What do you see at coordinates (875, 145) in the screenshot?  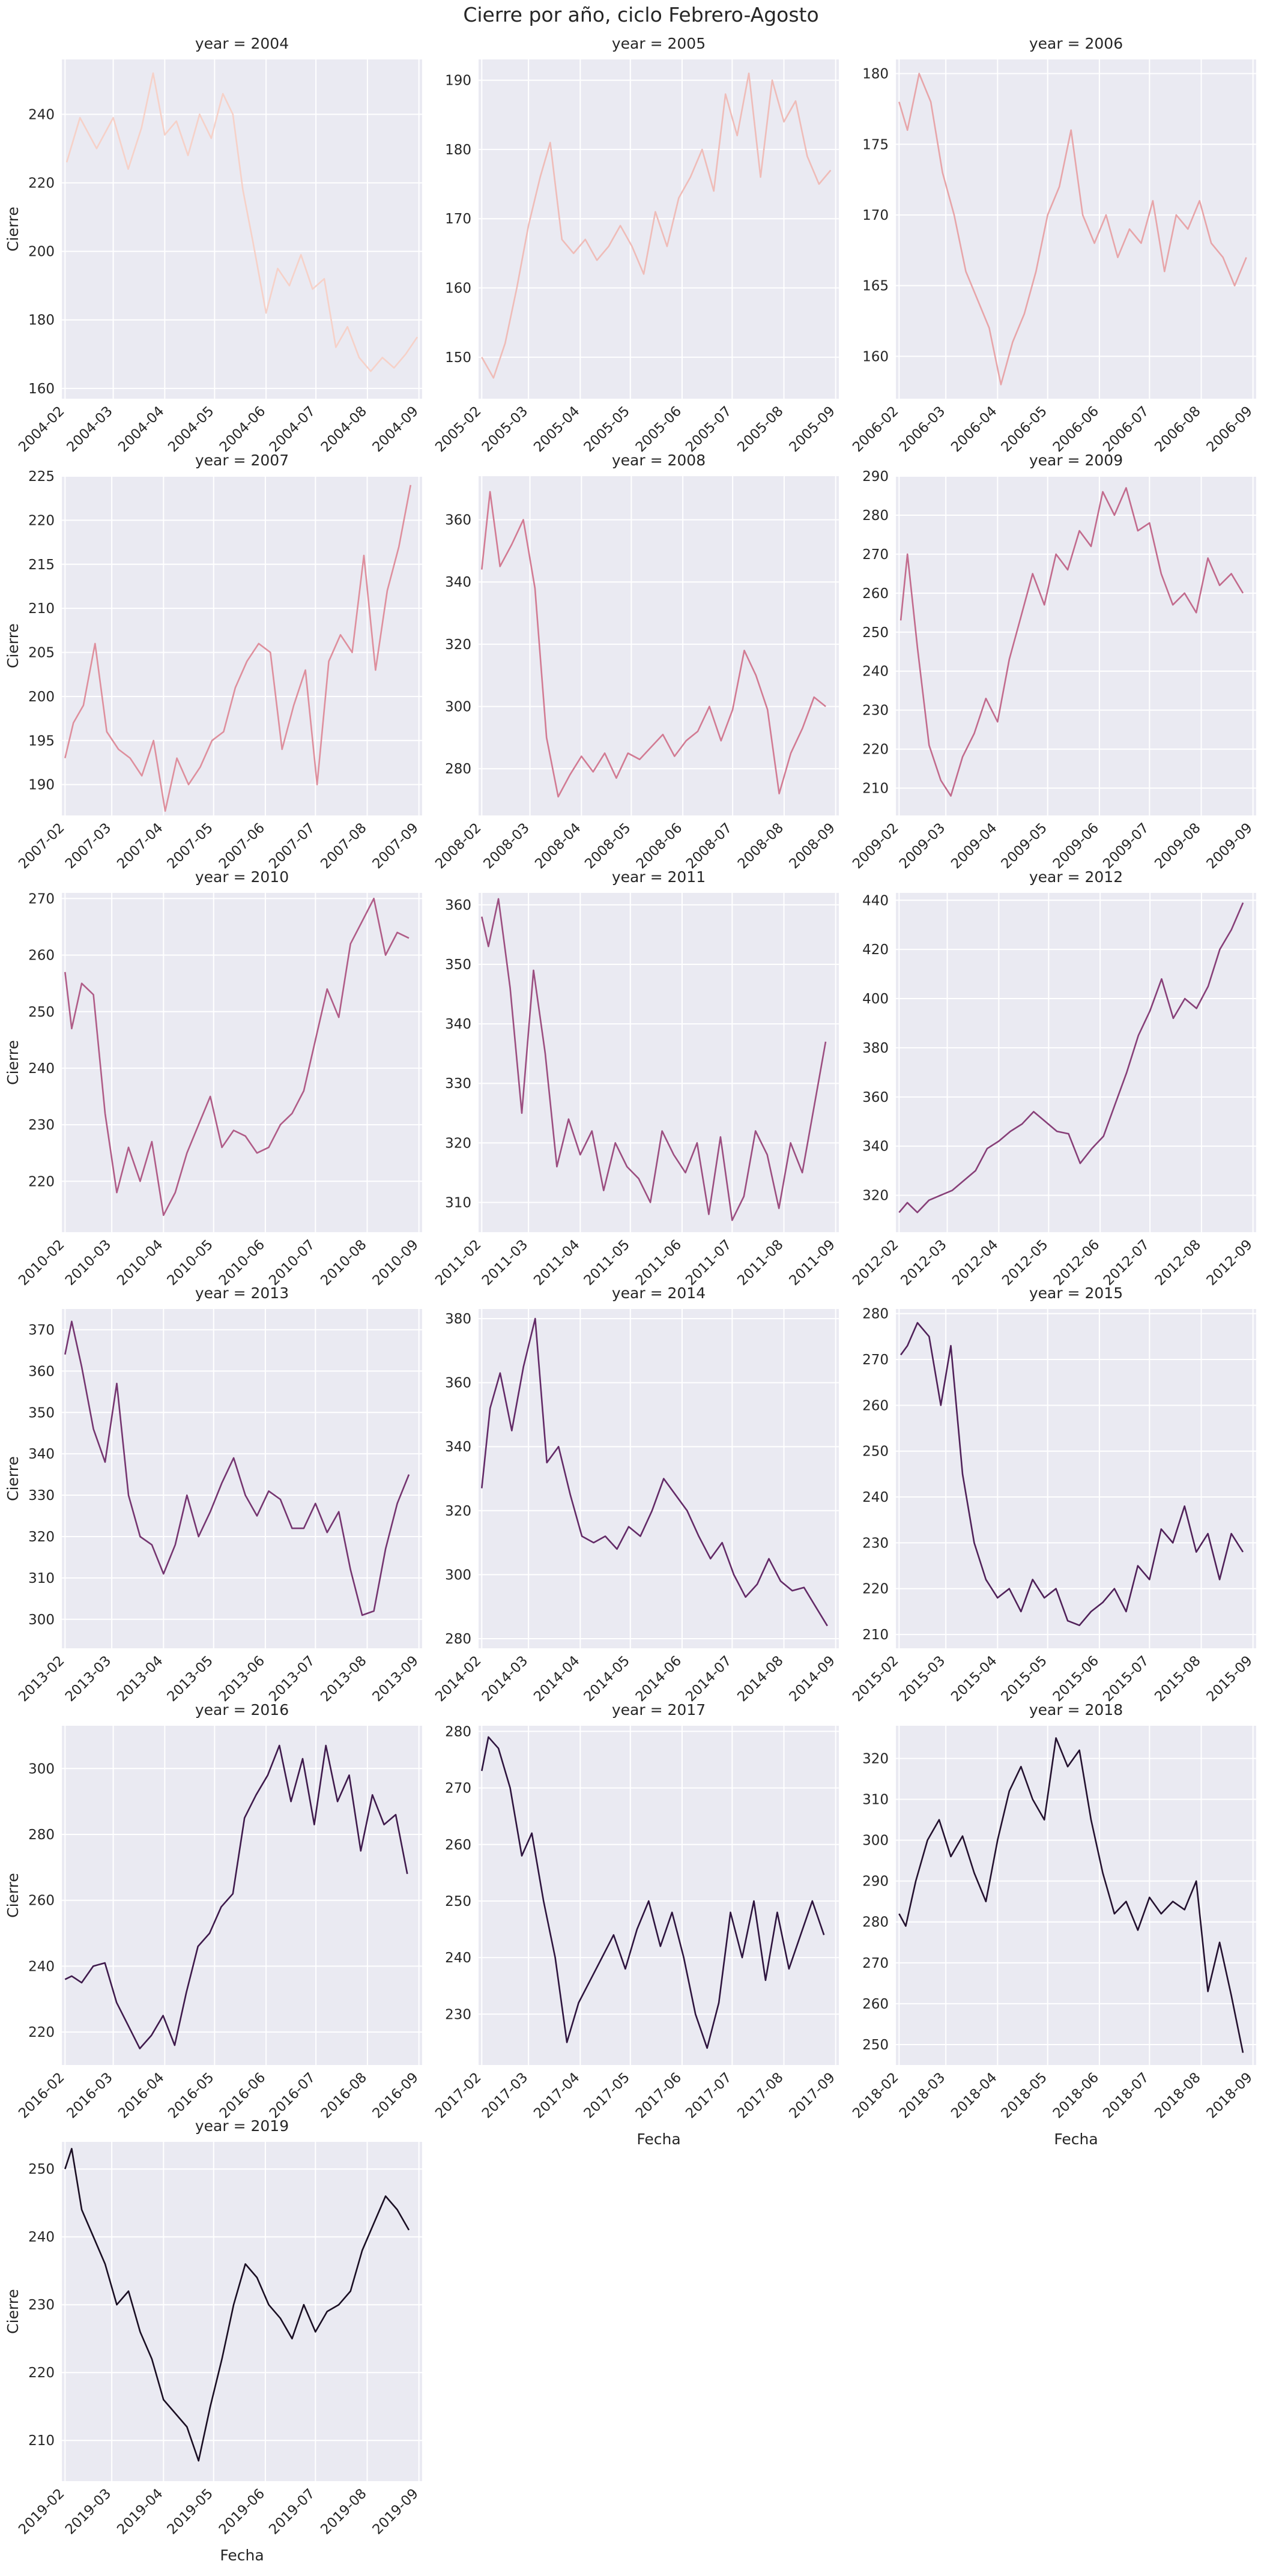 I see `y-tick-label: 175` at bounding box center [875, 145].